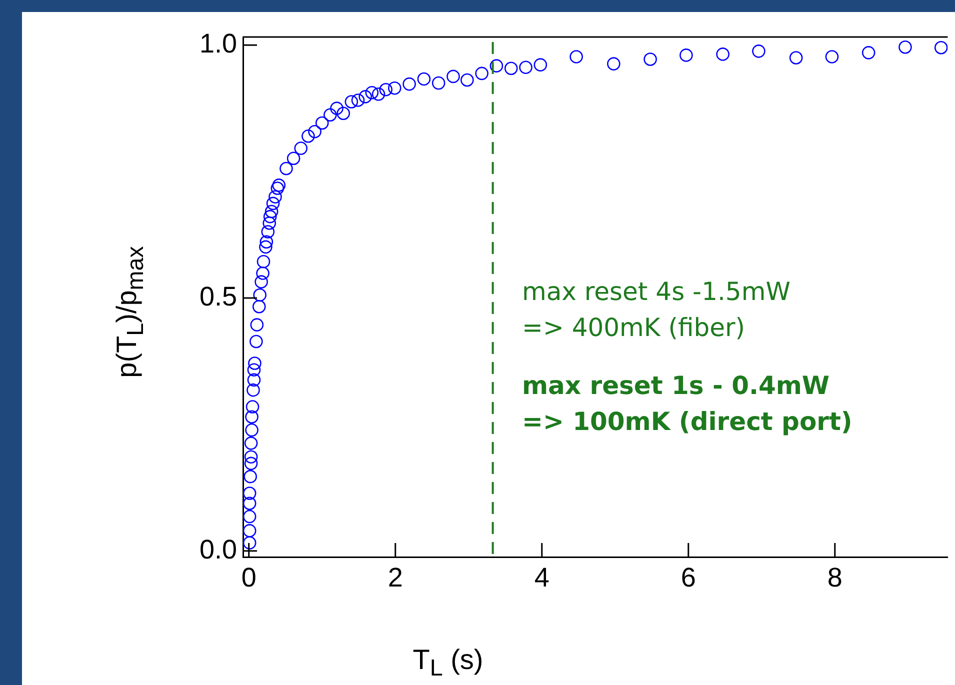 This screenshot has height=685, width=955. Describe the element at coordinates (834, 577) in the screenshot. I see `x-tick-label: 8` at that location.